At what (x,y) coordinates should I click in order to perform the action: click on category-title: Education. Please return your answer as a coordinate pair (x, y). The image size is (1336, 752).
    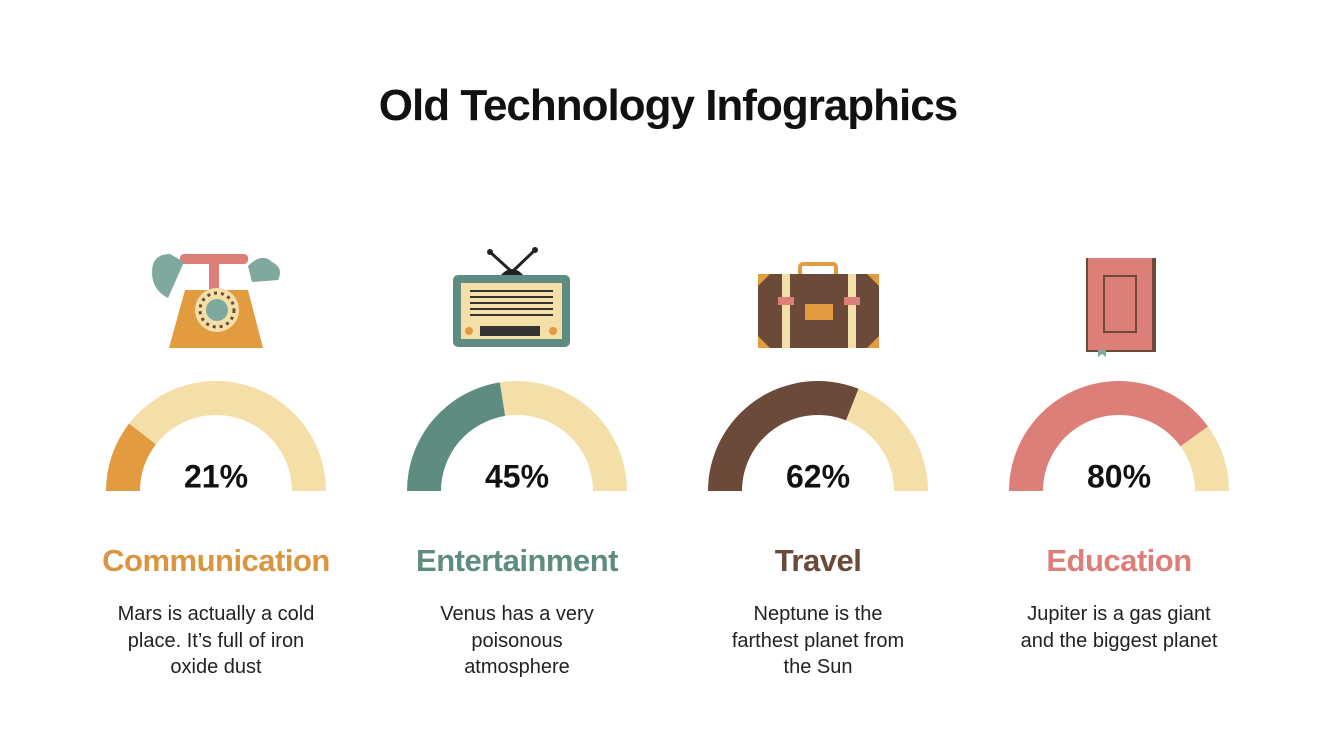
    Looking at the image, I should click on (1118, 560).